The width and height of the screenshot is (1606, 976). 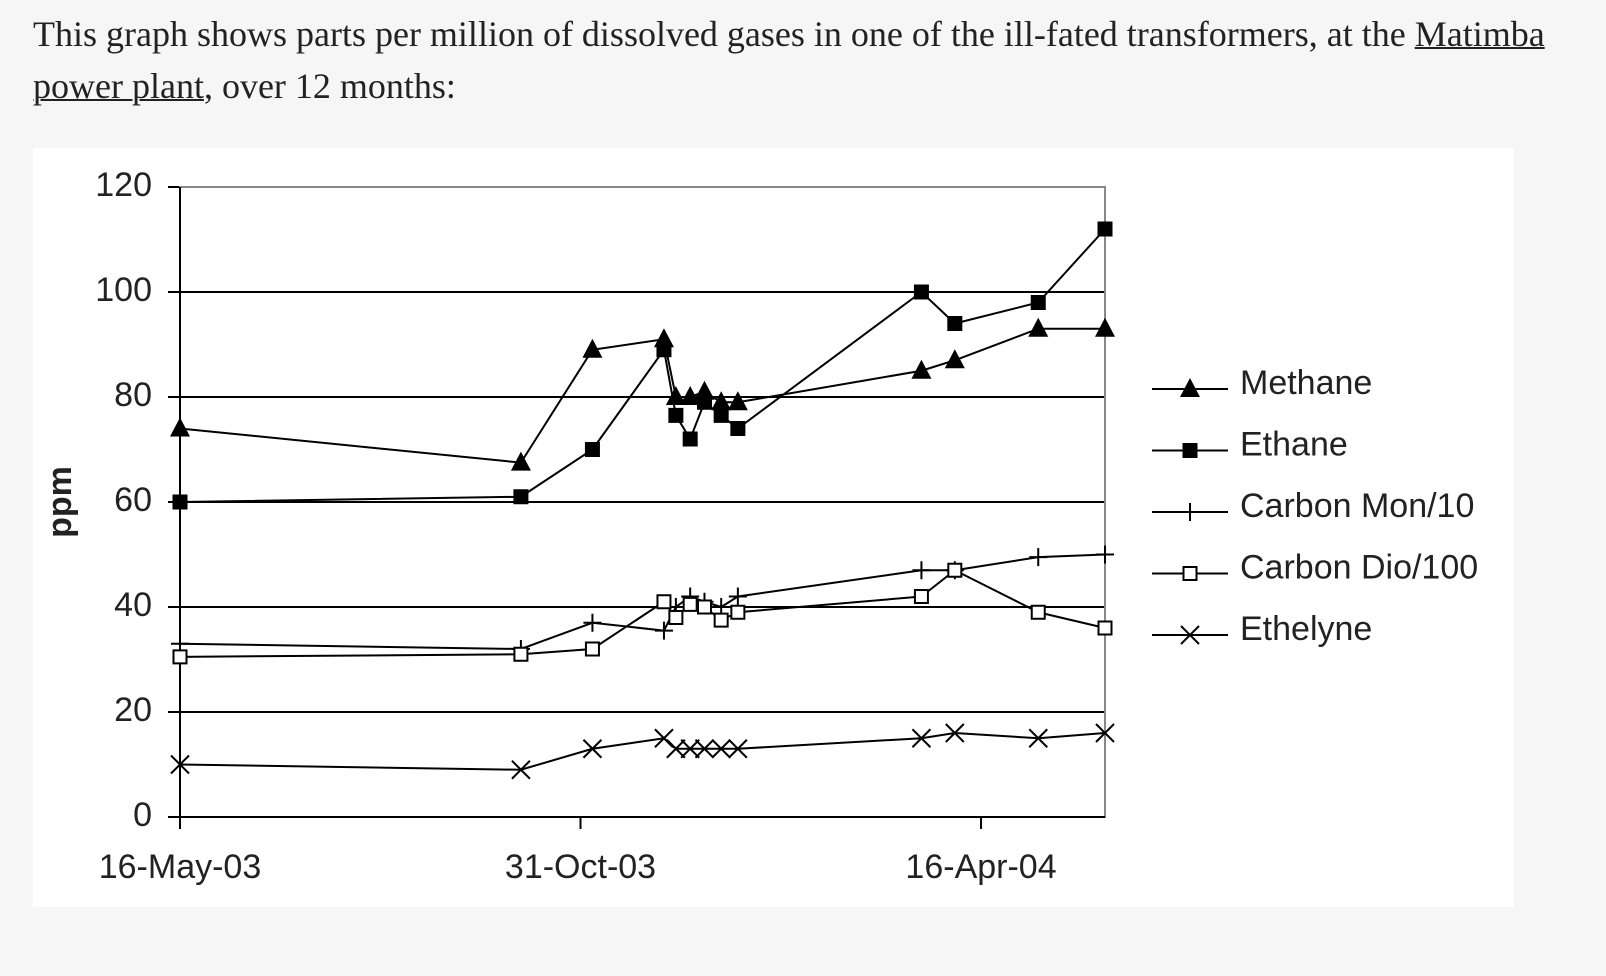 I want to click on y-tick-label: 80, so click(x=133, y=395).